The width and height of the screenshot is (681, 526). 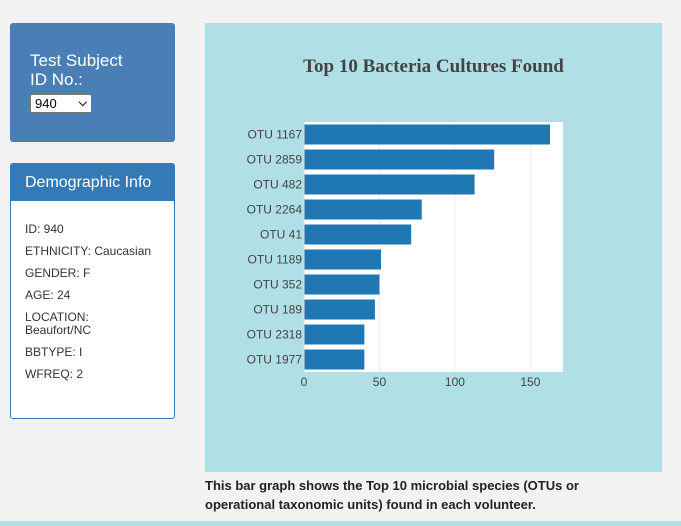 What do you see at coordinates (380, 382) in the screenshot?
I see `x-tick-label: 50` at bounding box center [380, 382].